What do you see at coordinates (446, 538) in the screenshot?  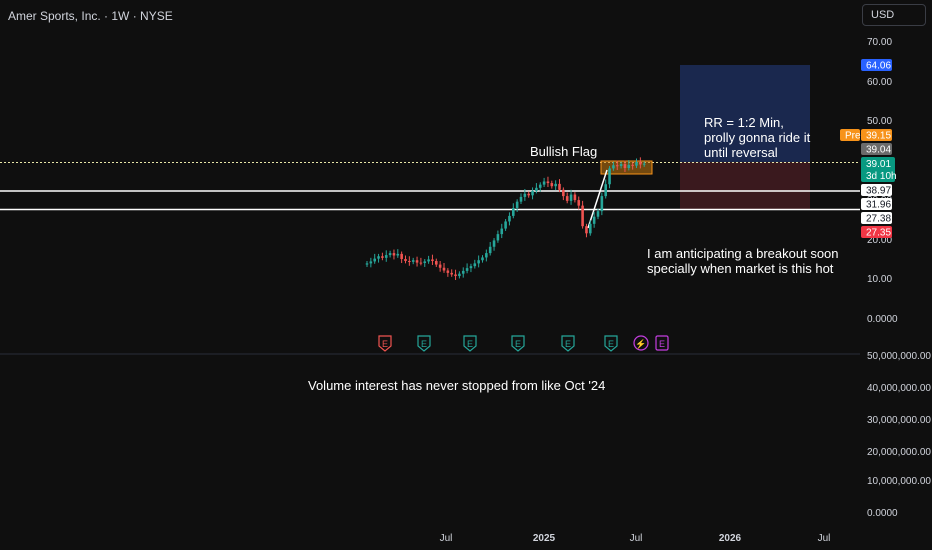 I see `time-tick-label: Jul` at bounding box center [446, 538].